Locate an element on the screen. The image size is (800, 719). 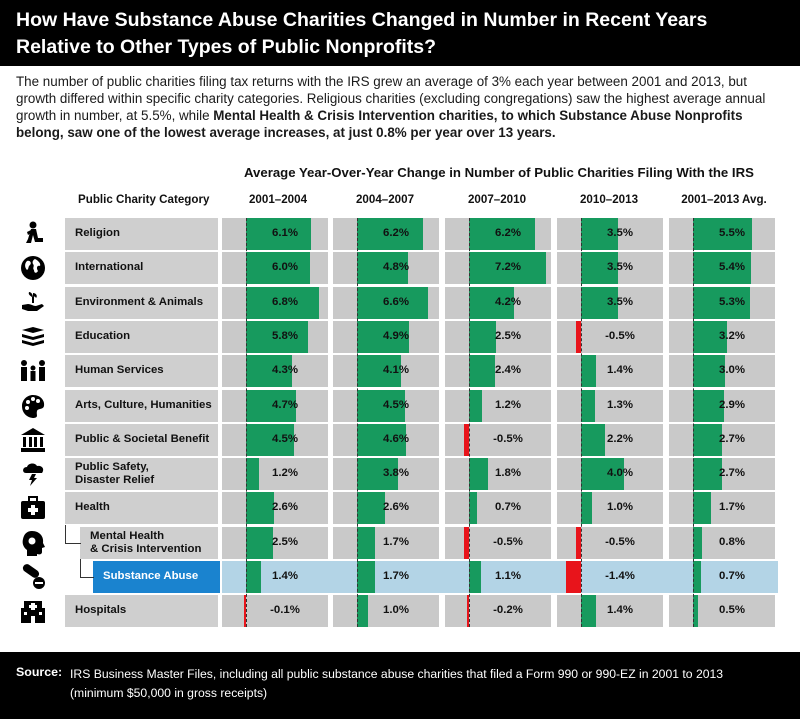
value-label: 2.2% is located at coordinates (620, 438).